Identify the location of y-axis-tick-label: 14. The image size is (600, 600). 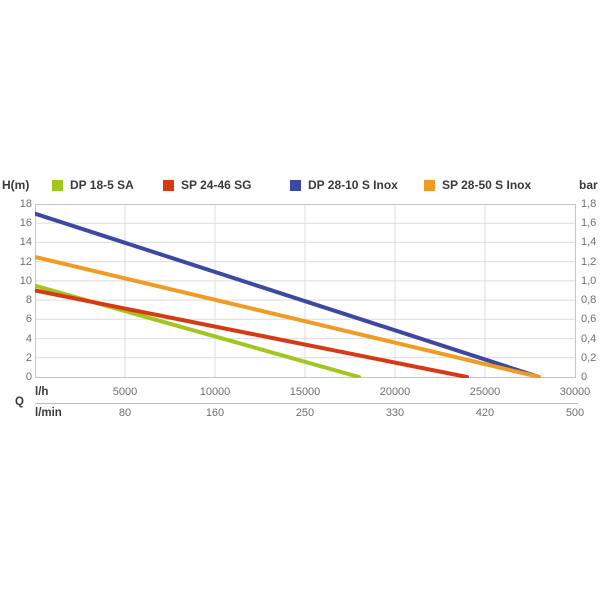
(25, 242).